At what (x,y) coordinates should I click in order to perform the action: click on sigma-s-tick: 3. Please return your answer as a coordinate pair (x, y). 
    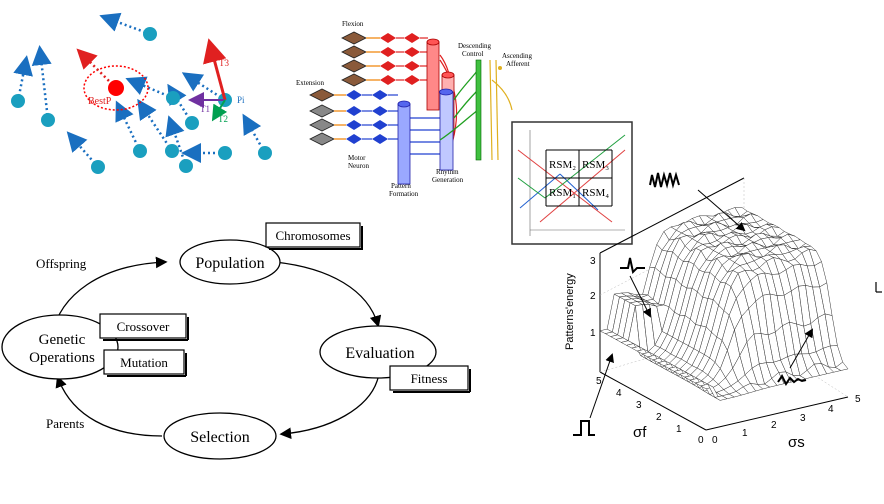
    Looking at the image, I should click on (803, 418).